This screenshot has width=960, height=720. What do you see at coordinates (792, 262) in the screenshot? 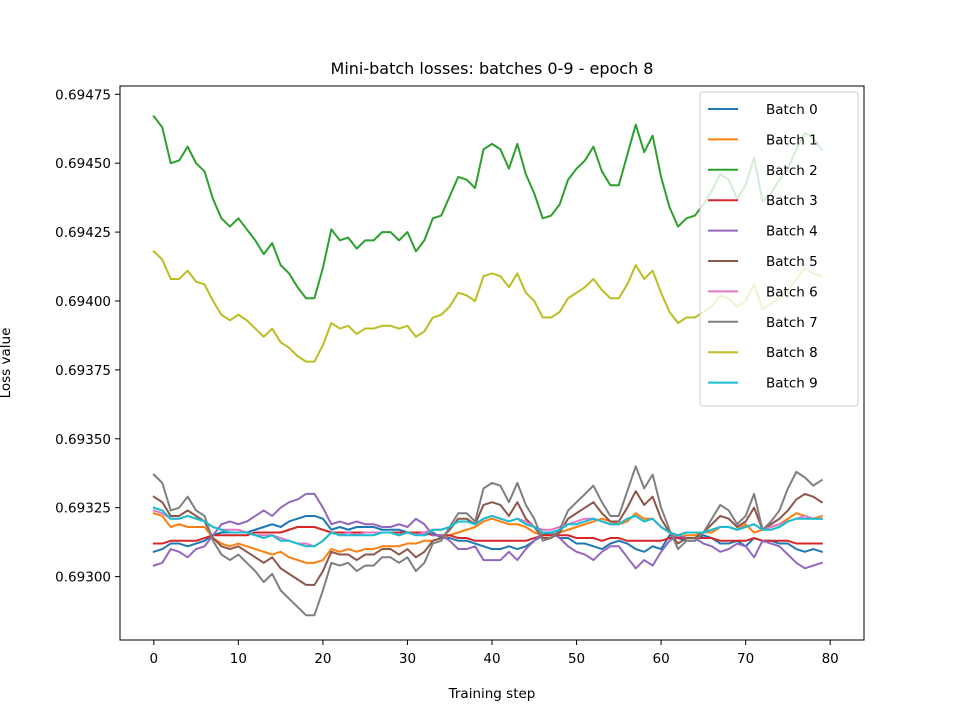
I see `legend-entry: Batch 5` at bounding box center [792, 262].